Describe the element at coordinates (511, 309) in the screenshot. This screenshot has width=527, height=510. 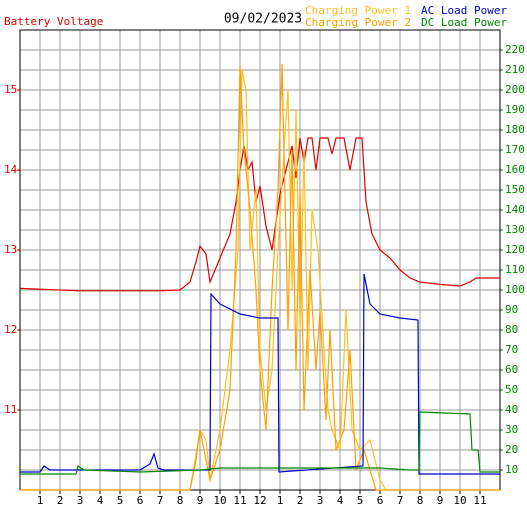
I see `y2-tick-label: 90` at that location.